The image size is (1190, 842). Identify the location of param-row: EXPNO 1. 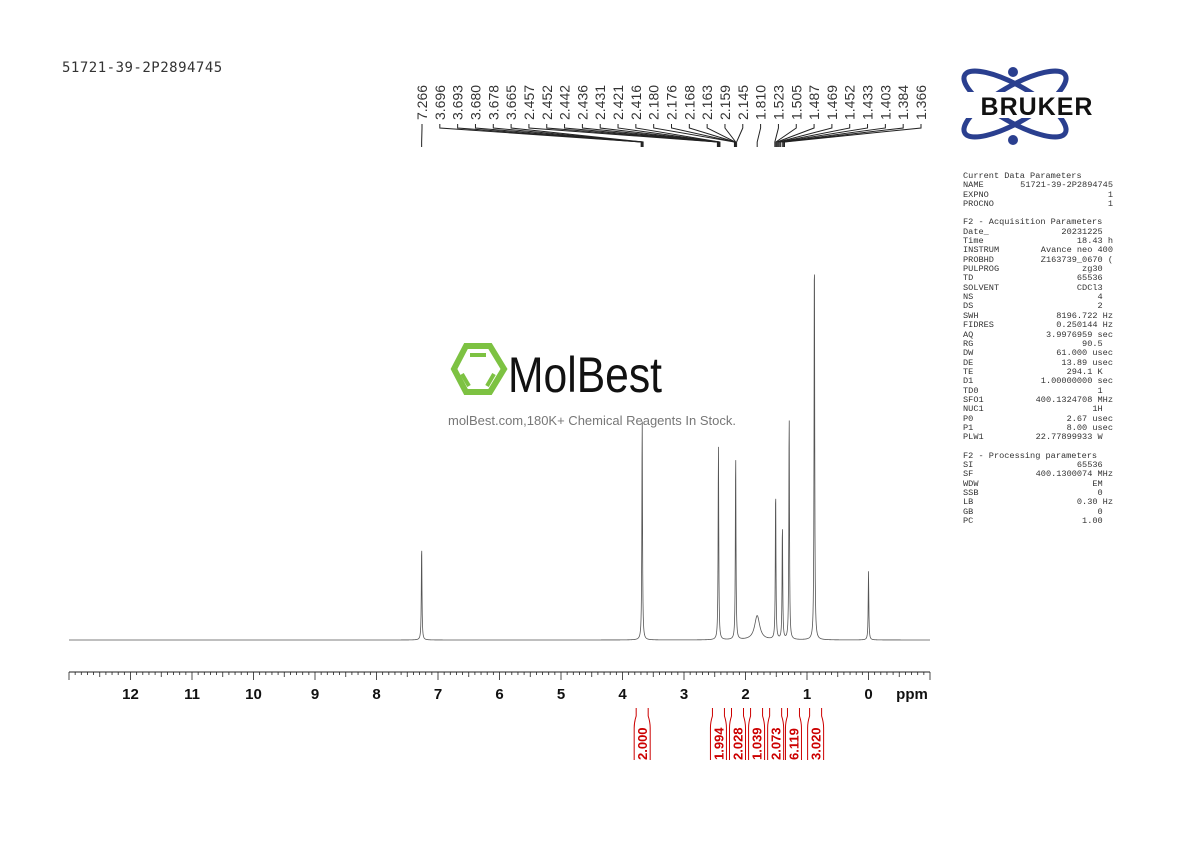
(1038, 194).